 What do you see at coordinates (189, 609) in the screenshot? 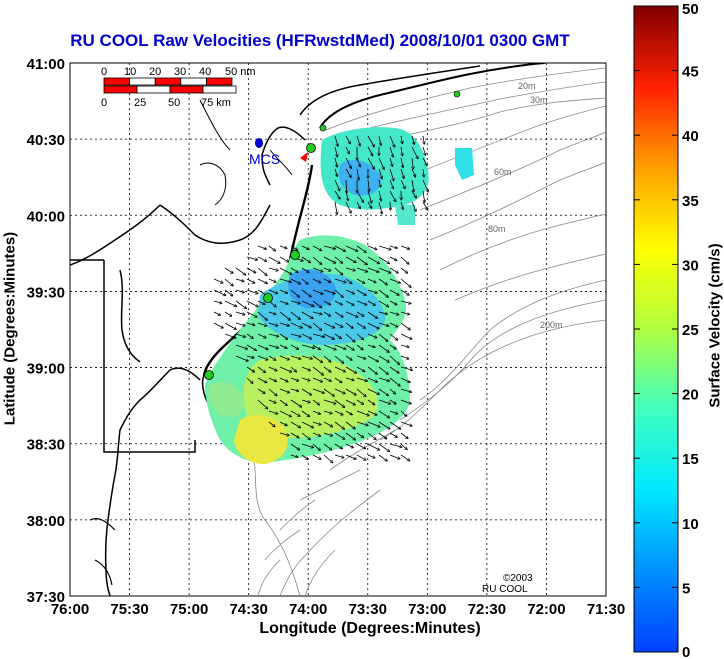
I see `lon-tick-label: 75:00` at bounding box center [189, 609].